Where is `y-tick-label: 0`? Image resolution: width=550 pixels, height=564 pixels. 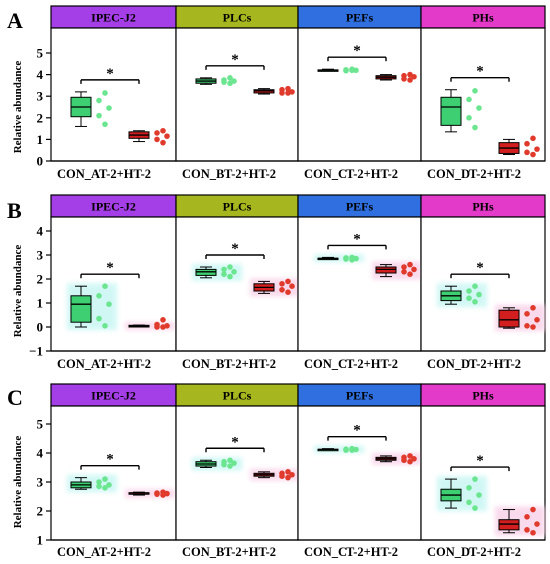
y-tick-label: 0 is located at coordinates (40, 327).